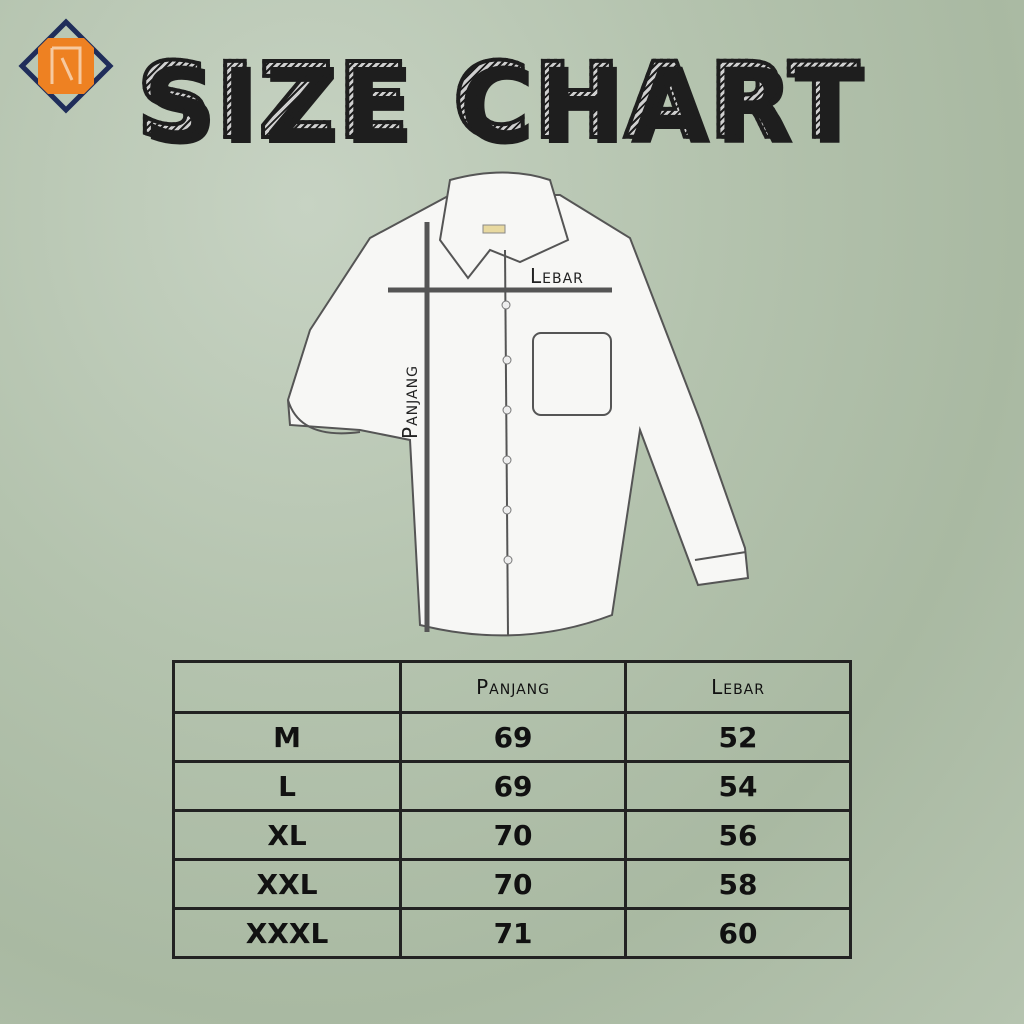  I want to click on header-cell, so click(287, 687).